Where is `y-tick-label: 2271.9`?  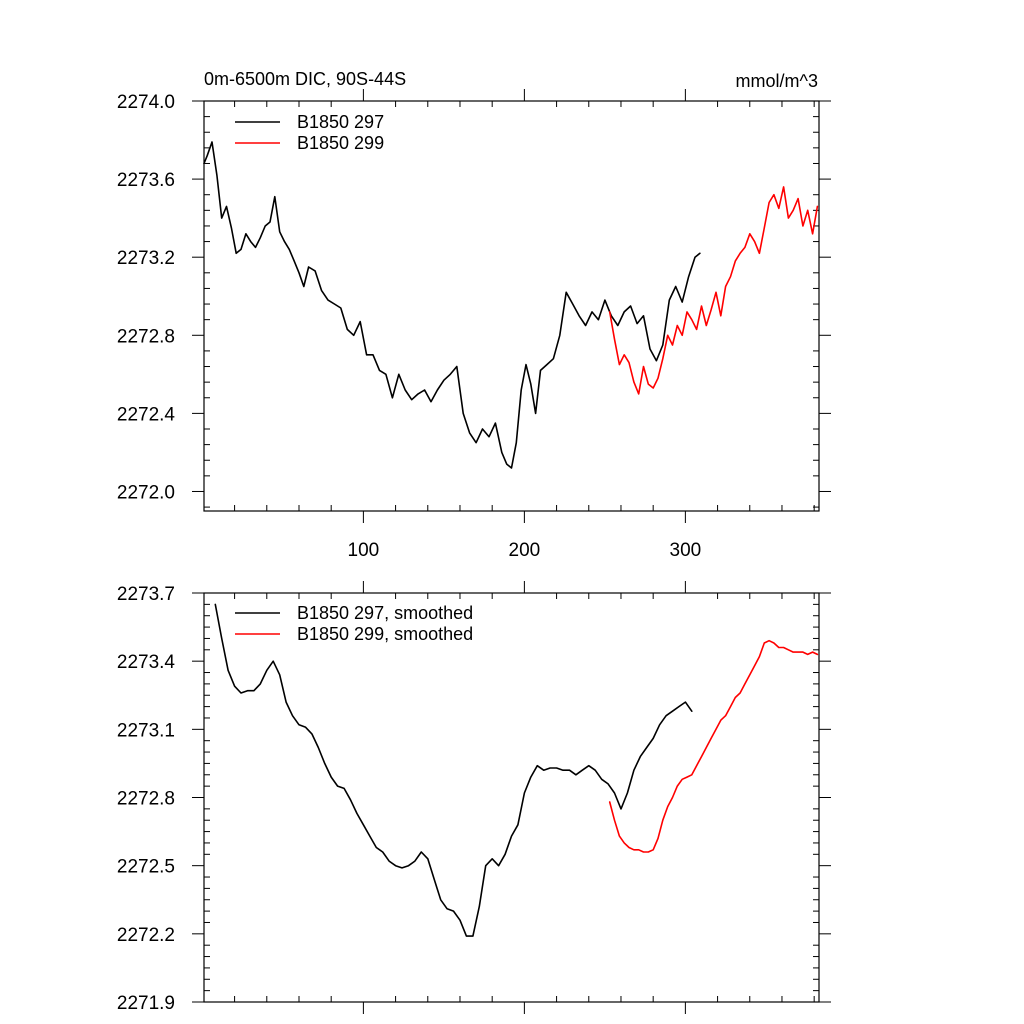 y-tick-label: 2271.9 is located at coordinates (146, 1003).